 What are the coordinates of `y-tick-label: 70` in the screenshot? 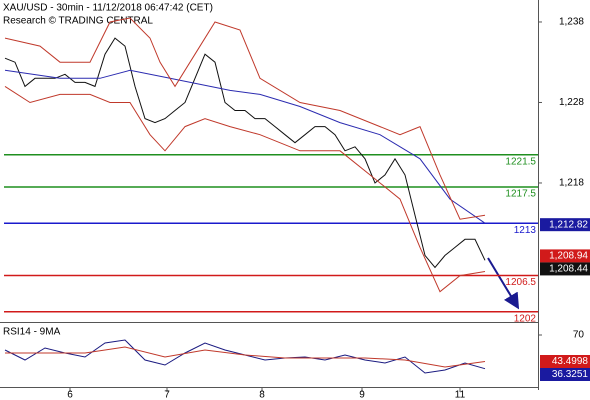 It's located at (579, 335).